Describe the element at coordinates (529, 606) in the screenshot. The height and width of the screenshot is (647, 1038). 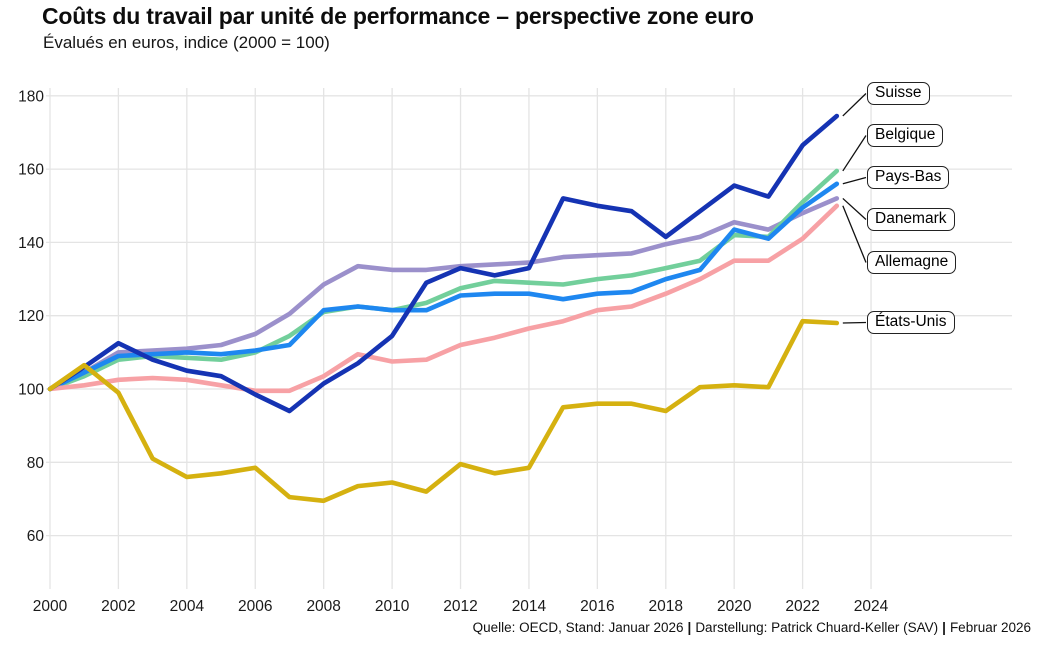
I see `x-axis-tick-label: 2014` at that location.